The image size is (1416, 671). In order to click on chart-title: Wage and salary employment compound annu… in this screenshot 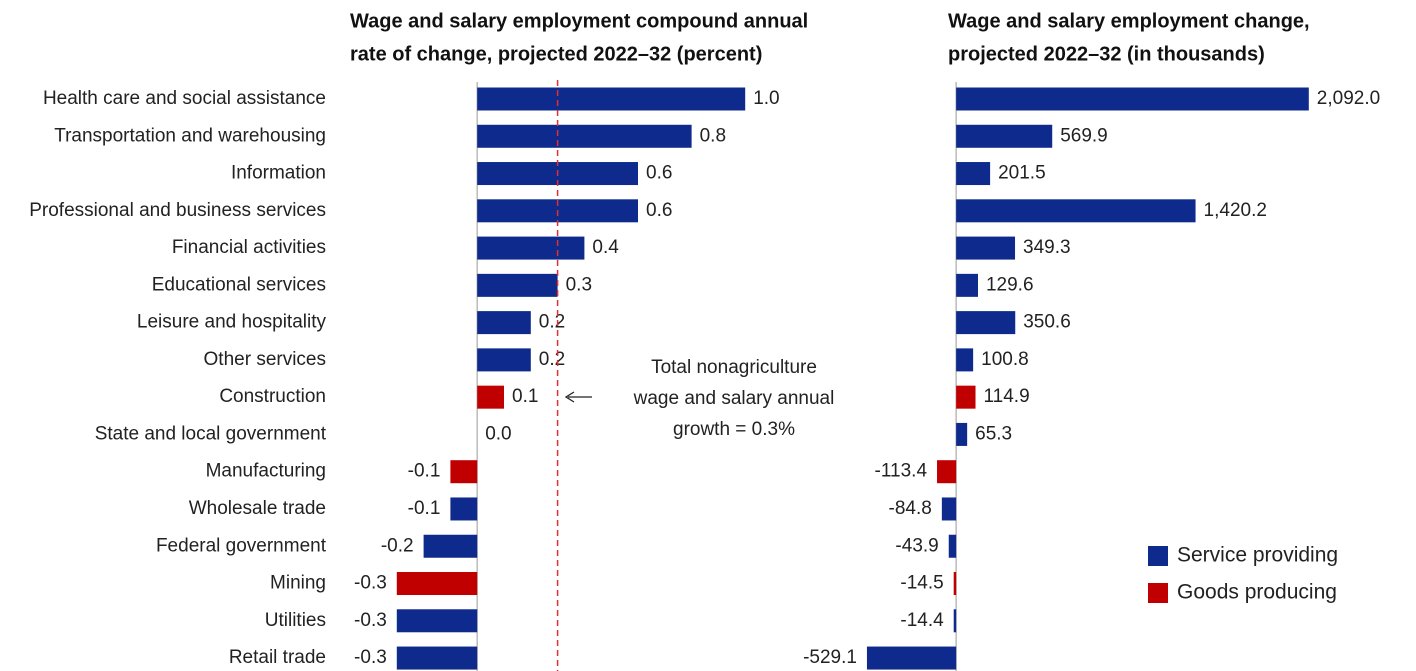, I will do `click(579, 21)`.